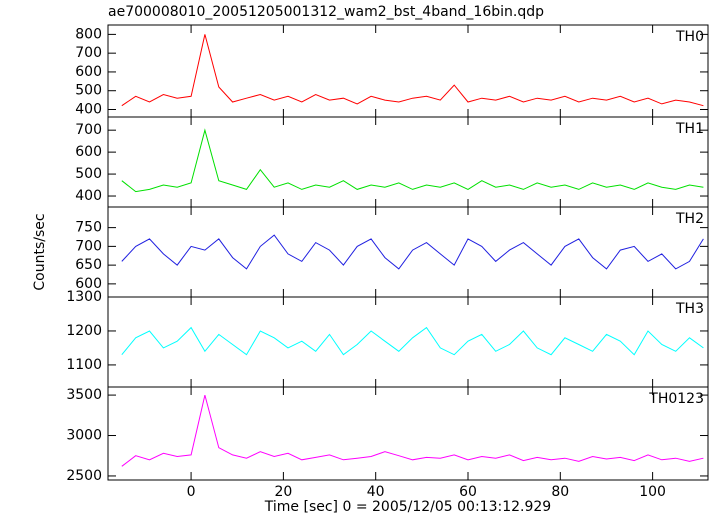 Image resolution: width=717 pixels, height=516 pixels. What do you see at coordinates (283, 492) in the screenshot?
I see `x-tick-label: 20` at bounding box center [283, 492].